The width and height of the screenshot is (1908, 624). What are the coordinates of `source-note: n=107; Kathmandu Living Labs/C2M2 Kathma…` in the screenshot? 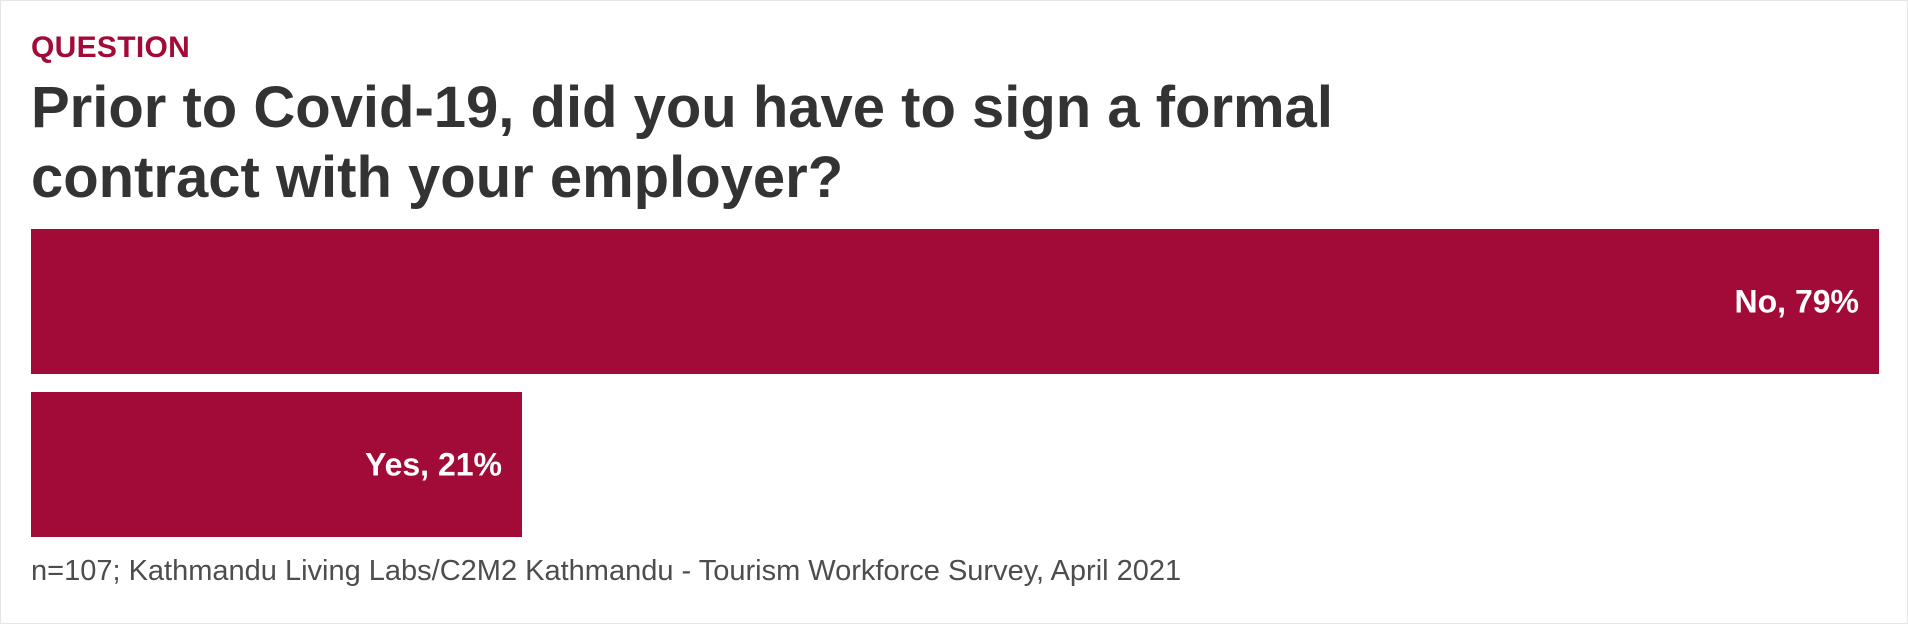 It's located at (606, 571).